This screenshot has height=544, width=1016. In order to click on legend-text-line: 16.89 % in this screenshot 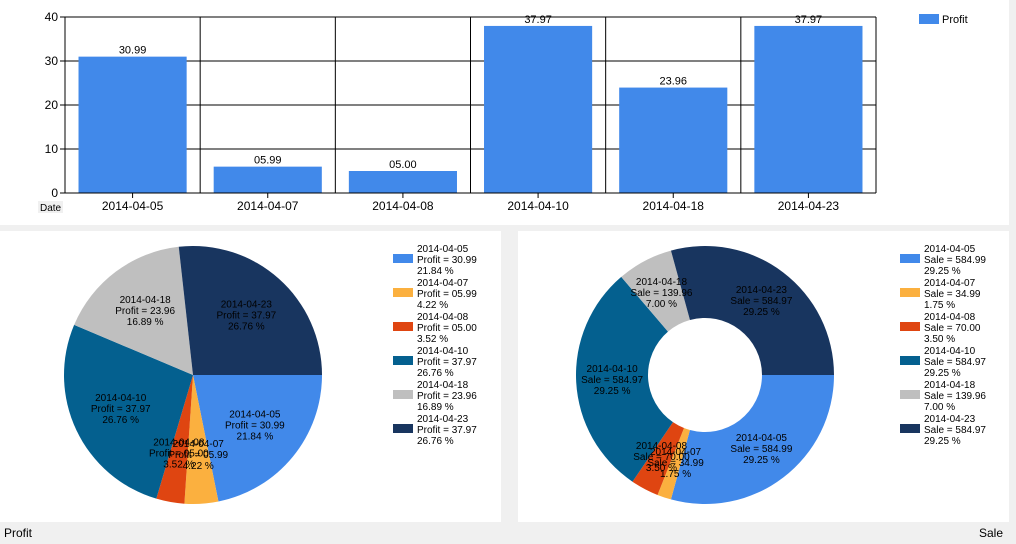, I will do `click(435, 407)`.